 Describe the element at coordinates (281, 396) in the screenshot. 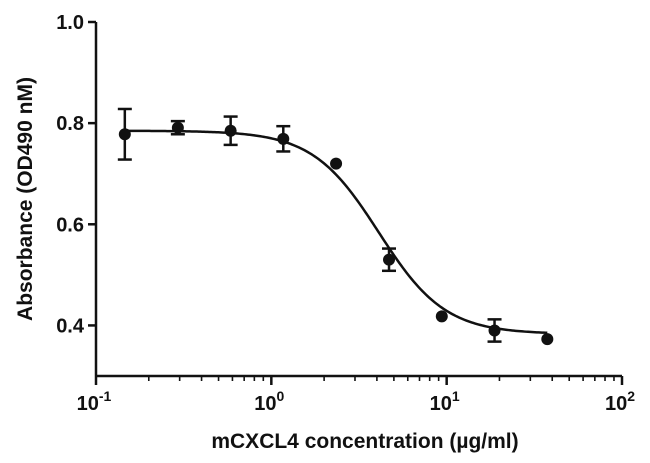

I see `x-tick-exponent: 0` at that location.